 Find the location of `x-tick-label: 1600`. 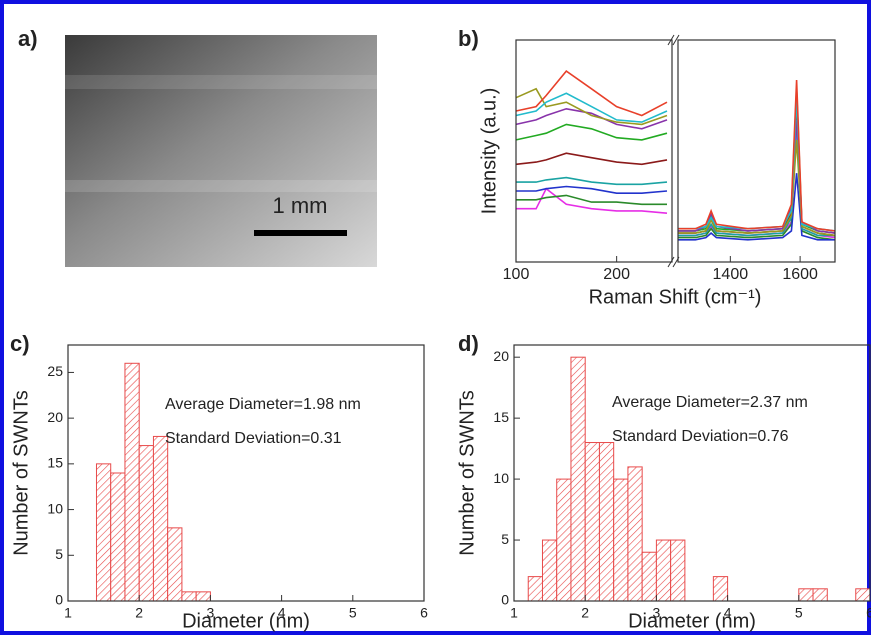

x-tick-label: 1600 is located at coordinates (800, 274).